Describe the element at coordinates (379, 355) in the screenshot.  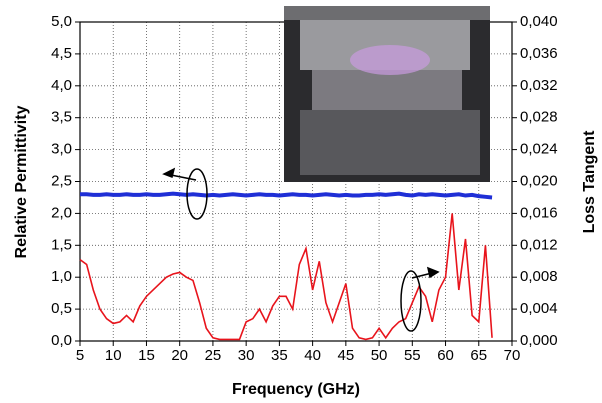
I see `x-tick-label: 50` at that location.